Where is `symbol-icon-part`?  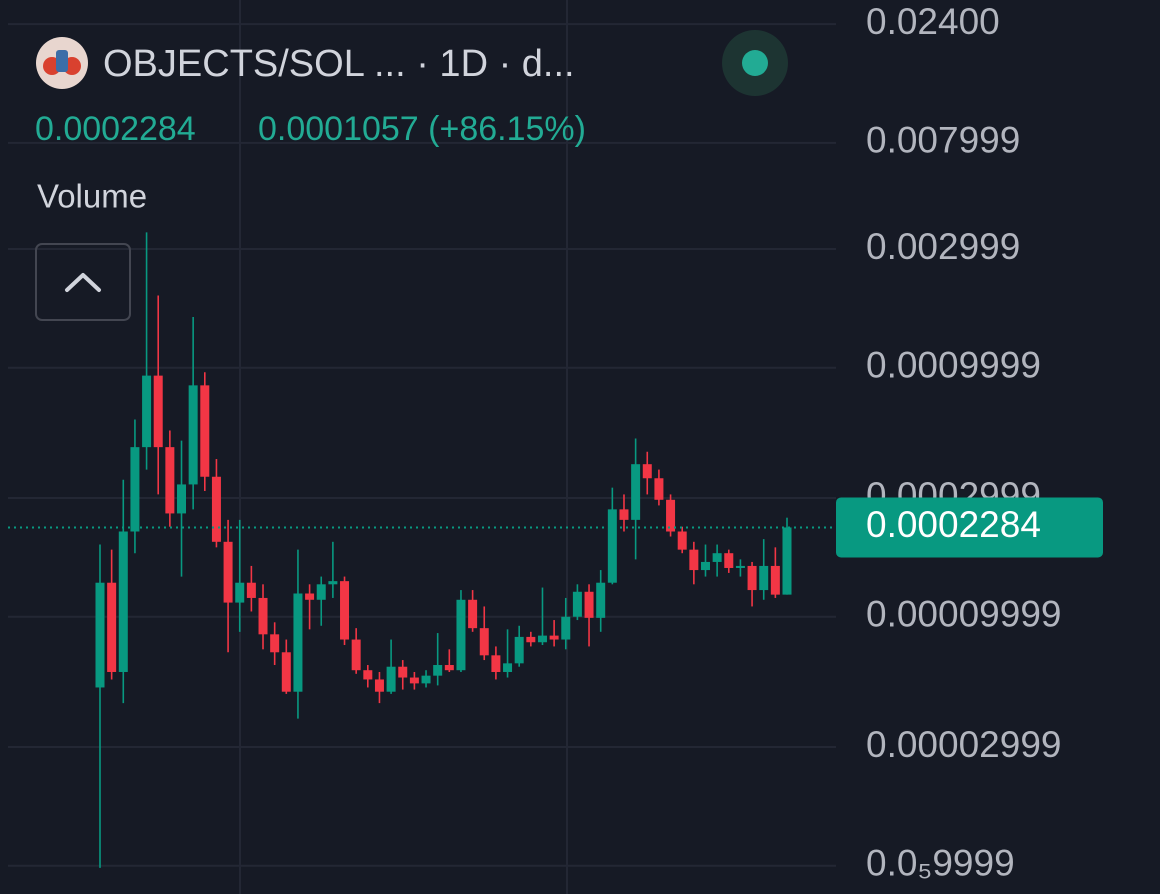
symbol-icon-part is located at coordinates (62, 61).